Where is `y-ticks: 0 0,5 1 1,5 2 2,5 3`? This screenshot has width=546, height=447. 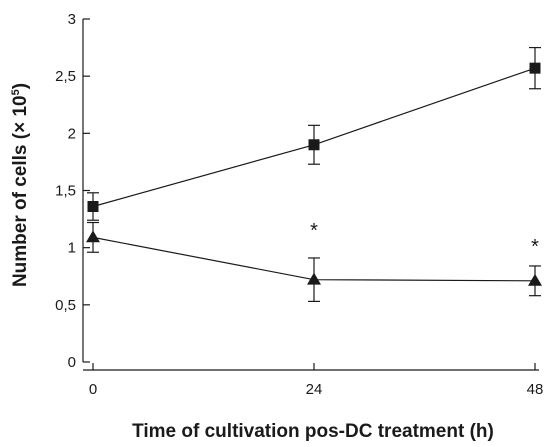
y-ticks: 0 0,5 1 1,5 2 2,5 3 is located at coordinates (72, 191).